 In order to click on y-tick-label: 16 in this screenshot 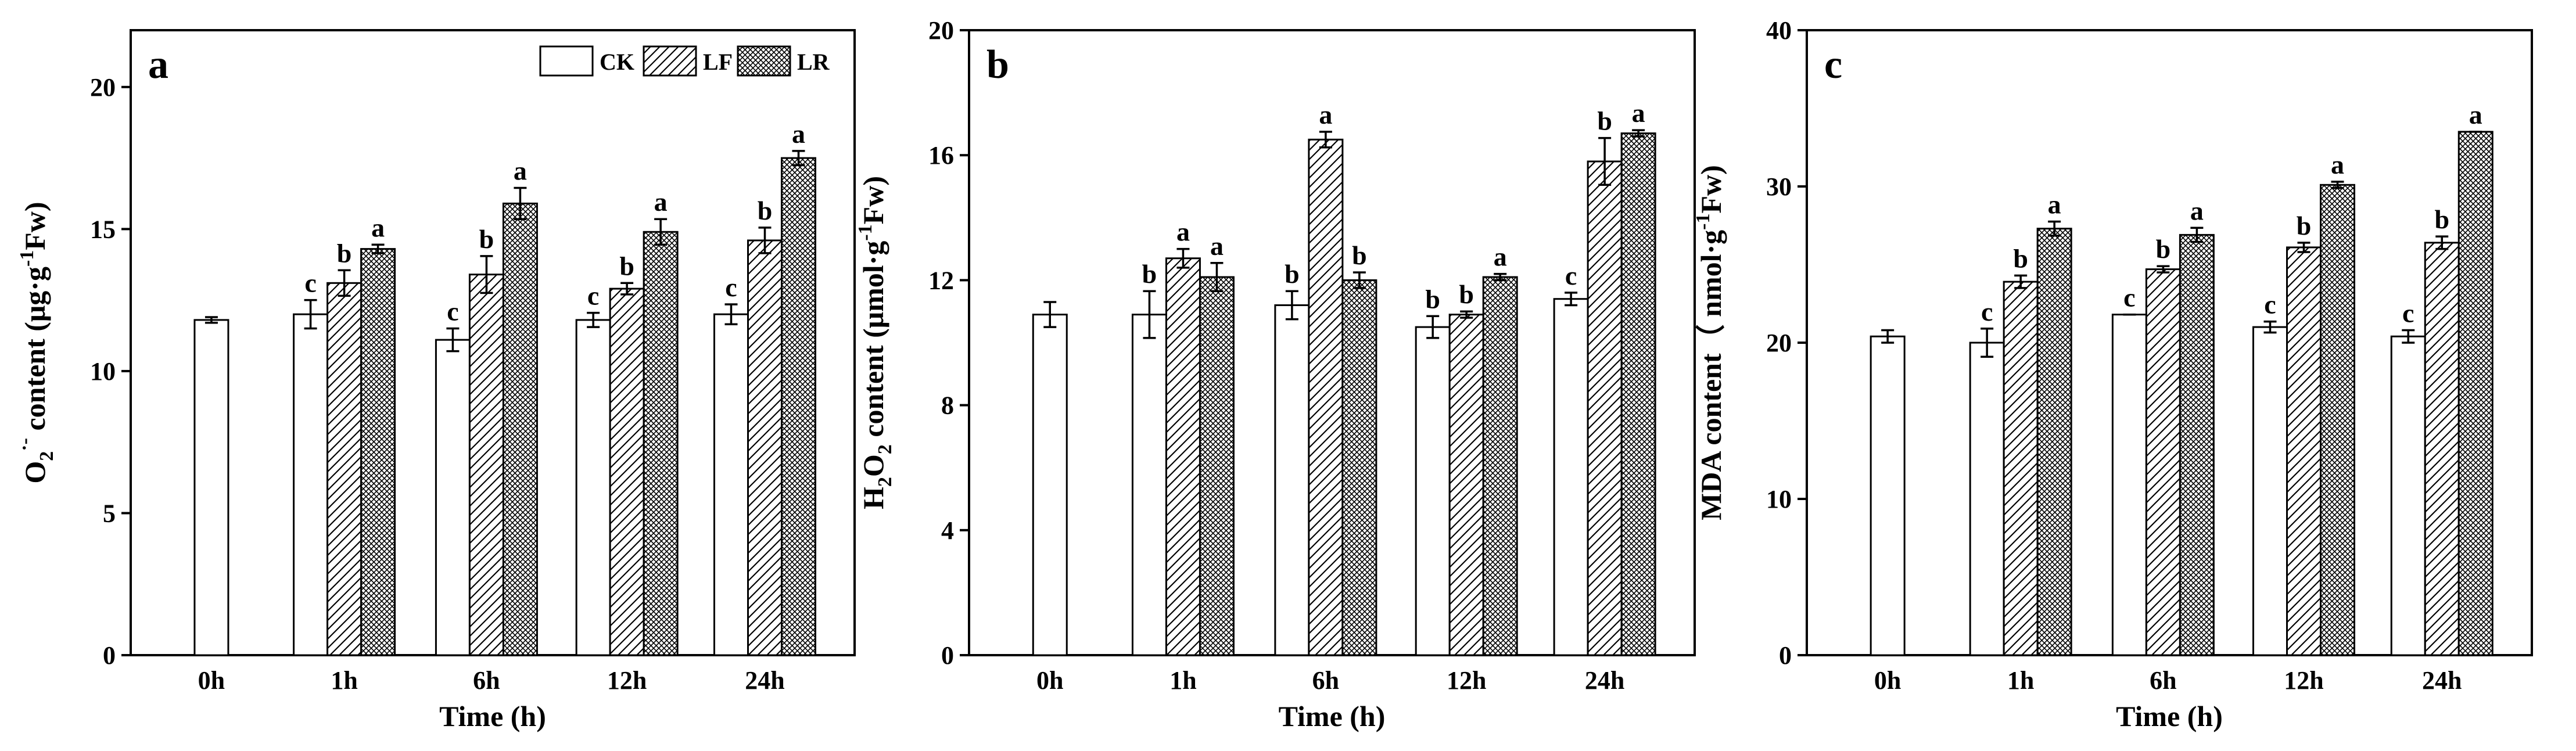, I will do `click(941, 155)`.